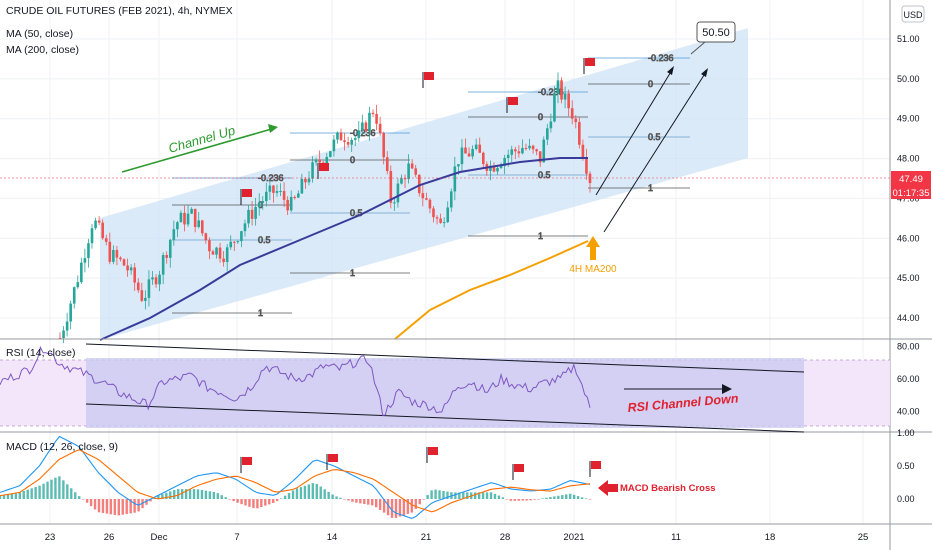  I want to click on rsi-tick-label: 40.00, so click(908, 412).